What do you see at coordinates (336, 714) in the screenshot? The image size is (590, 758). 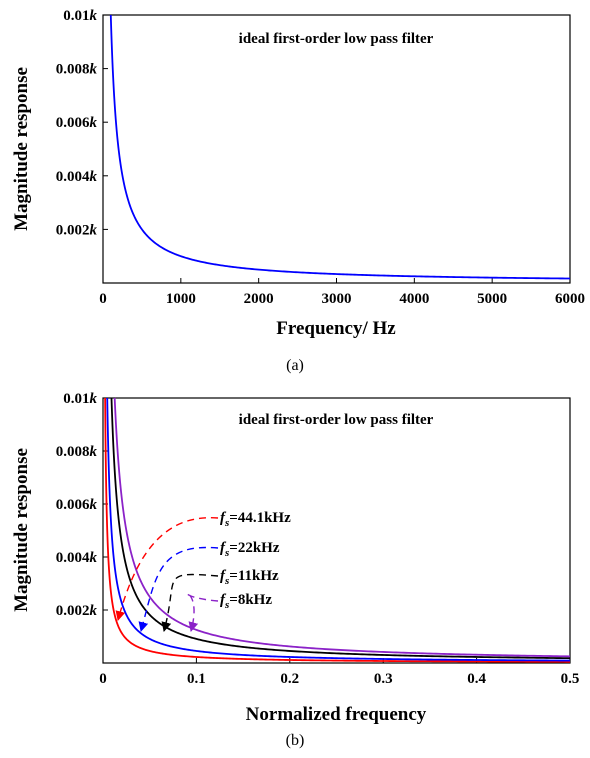 I see `x-axis-title-b: Normalized frequency` at bounding box center [336, 714].